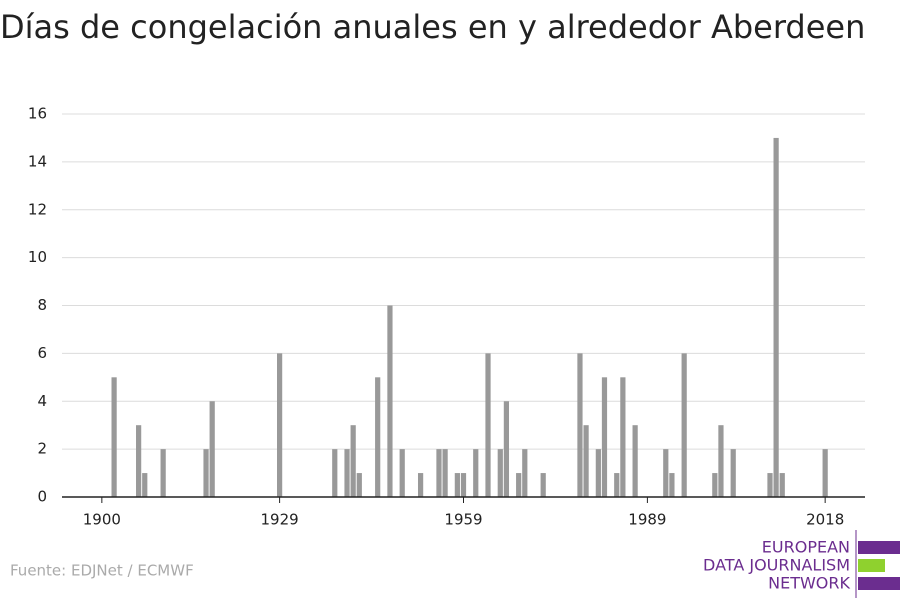 The width and height of the screenshot is (900, 600). What do you see at coordinates (42, 353) in the screenshot?
I see `y-tick-label: 6` at bounding box center [42, 353].